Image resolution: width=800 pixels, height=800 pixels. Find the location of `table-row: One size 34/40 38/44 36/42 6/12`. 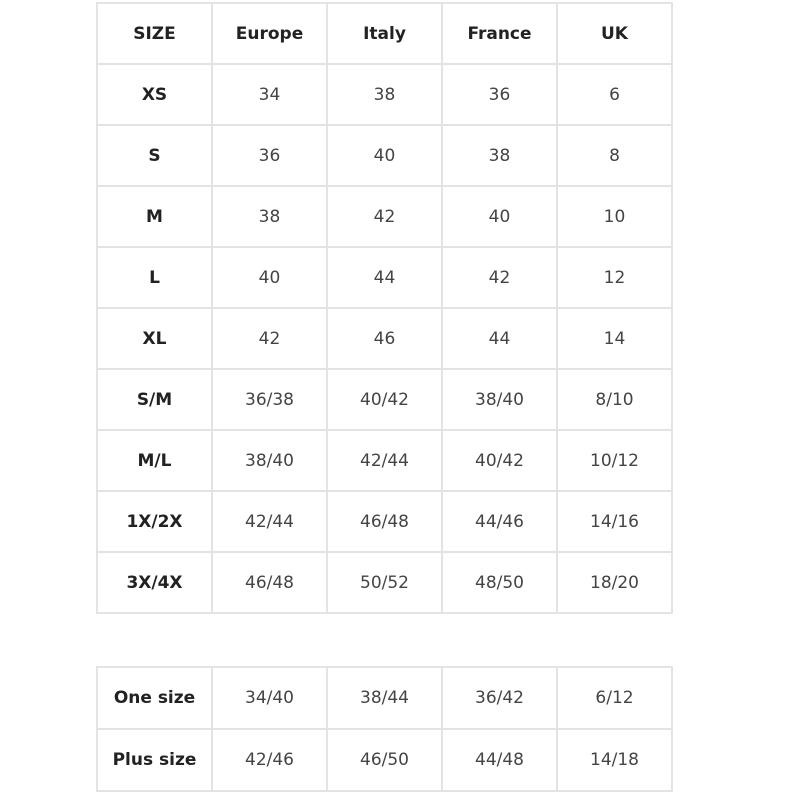

table-row: One size 34/40 38/44 36/42 6/12 is located at coordinates (384, 698).